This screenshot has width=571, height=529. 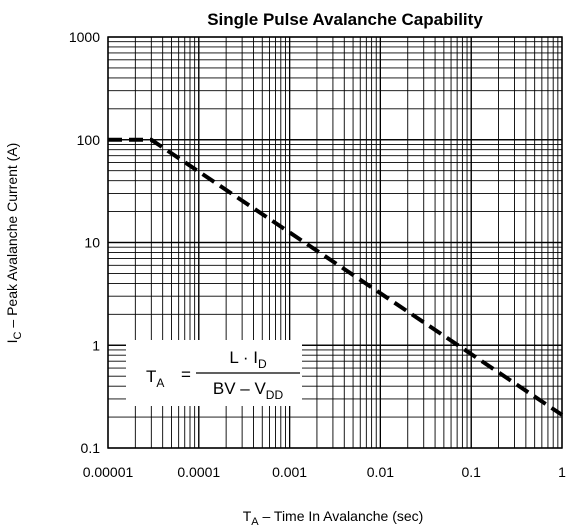 What do you see at coordinates (92, 243) in the screenshot?
I see `y-tick-label: 10` at bounding box center [92, 243].